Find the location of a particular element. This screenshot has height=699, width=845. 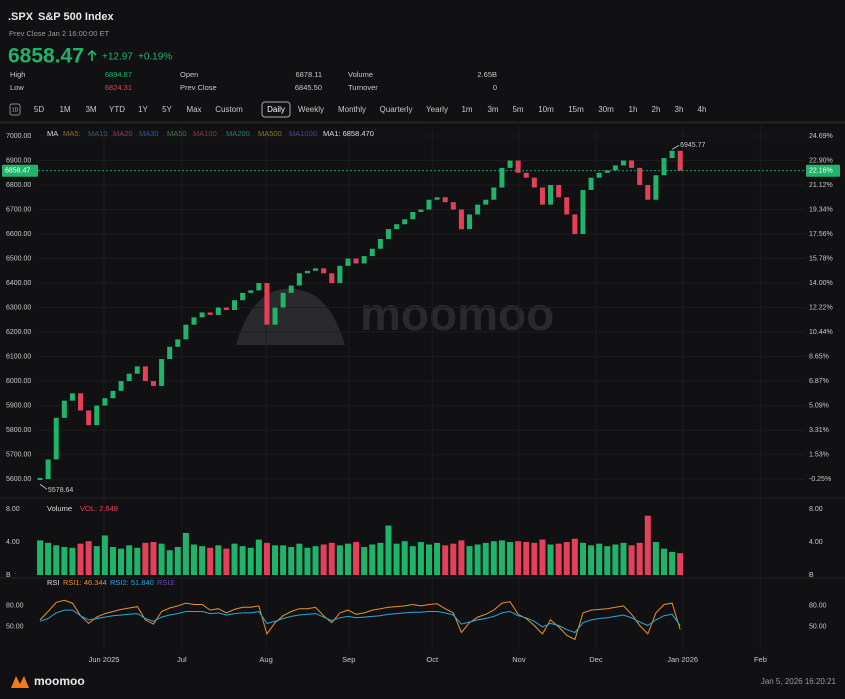

interval-button: Daily is located at coordinates (276, 109).